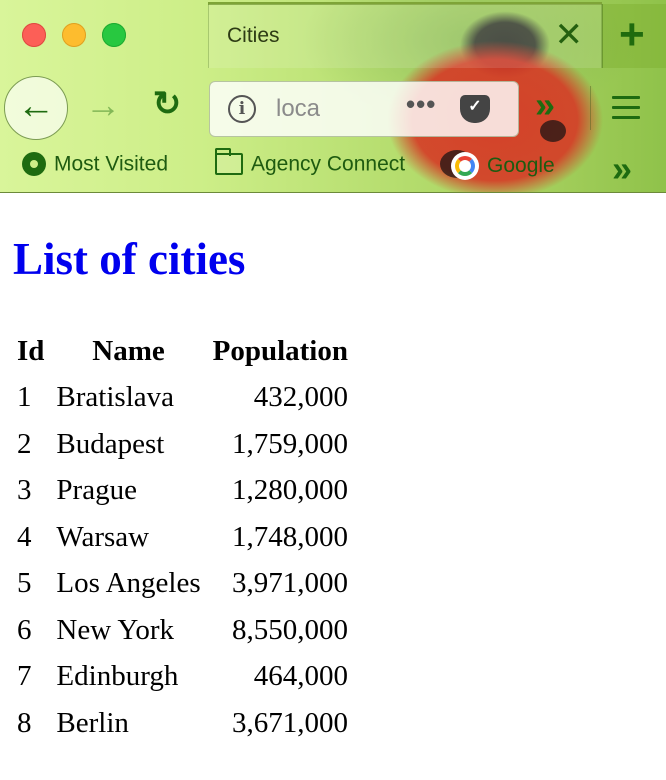 The width and height of the screenshot is (666, 780). Describe the element at coordinates (96, 490) in the screenshot. I see `cell-name: Prague` at that location.